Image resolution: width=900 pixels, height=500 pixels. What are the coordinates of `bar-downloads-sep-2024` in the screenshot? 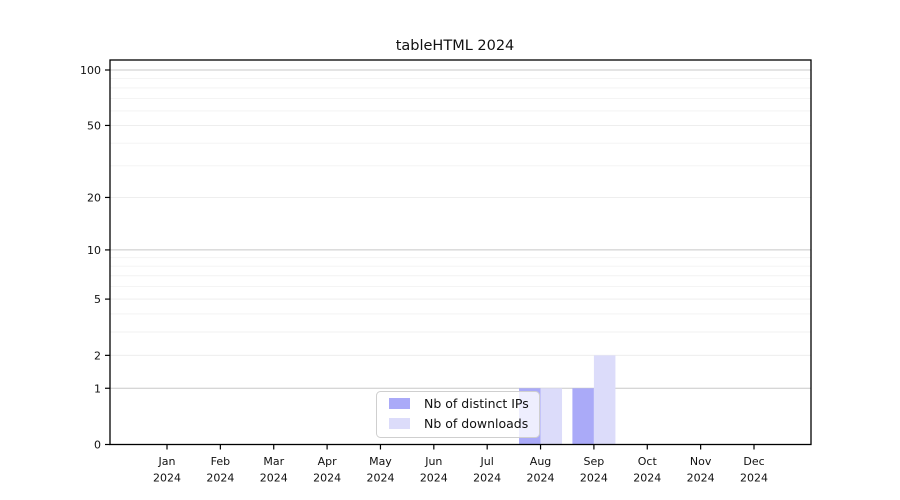 It's located at (604, 400).